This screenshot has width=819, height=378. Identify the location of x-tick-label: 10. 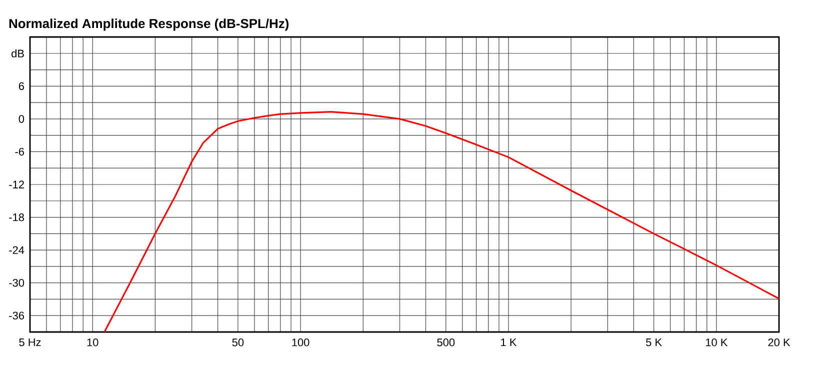
(92, 342).